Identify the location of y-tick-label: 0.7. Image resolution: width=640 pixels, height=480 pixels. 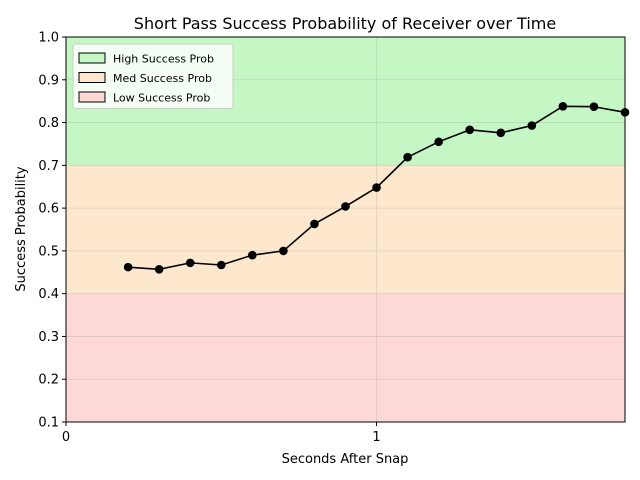
(48, 166).